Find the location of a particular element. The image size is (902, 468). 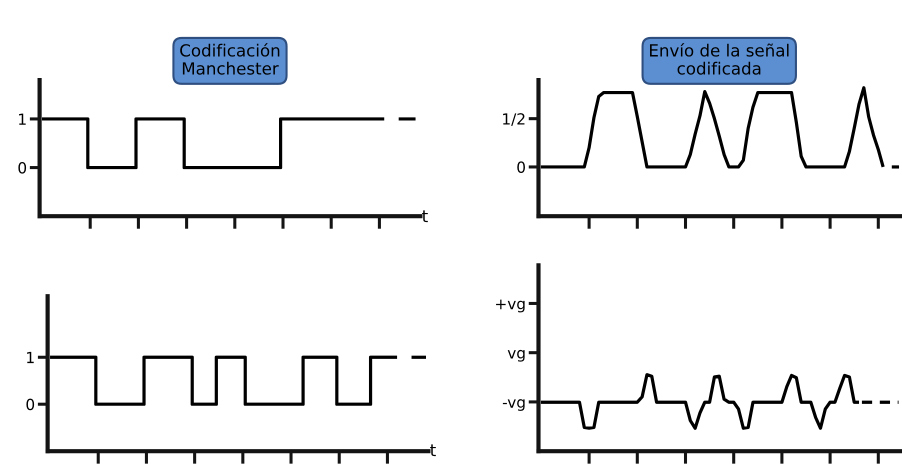

chart-title: Envío de la señal codificada is located at coordinates (719, 59).